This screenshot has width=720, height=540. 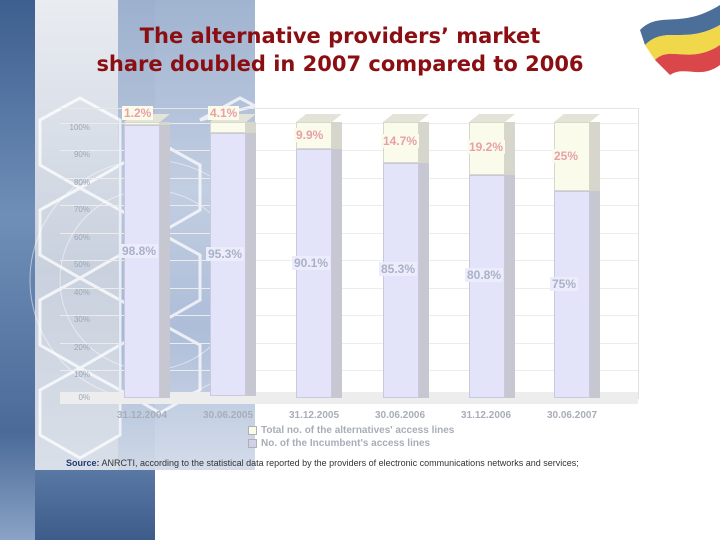 What do you see at coordinates (310, 134) in the screenshot?
I see `alt-value-label: 9.9%` at bounding box center [310, 134].